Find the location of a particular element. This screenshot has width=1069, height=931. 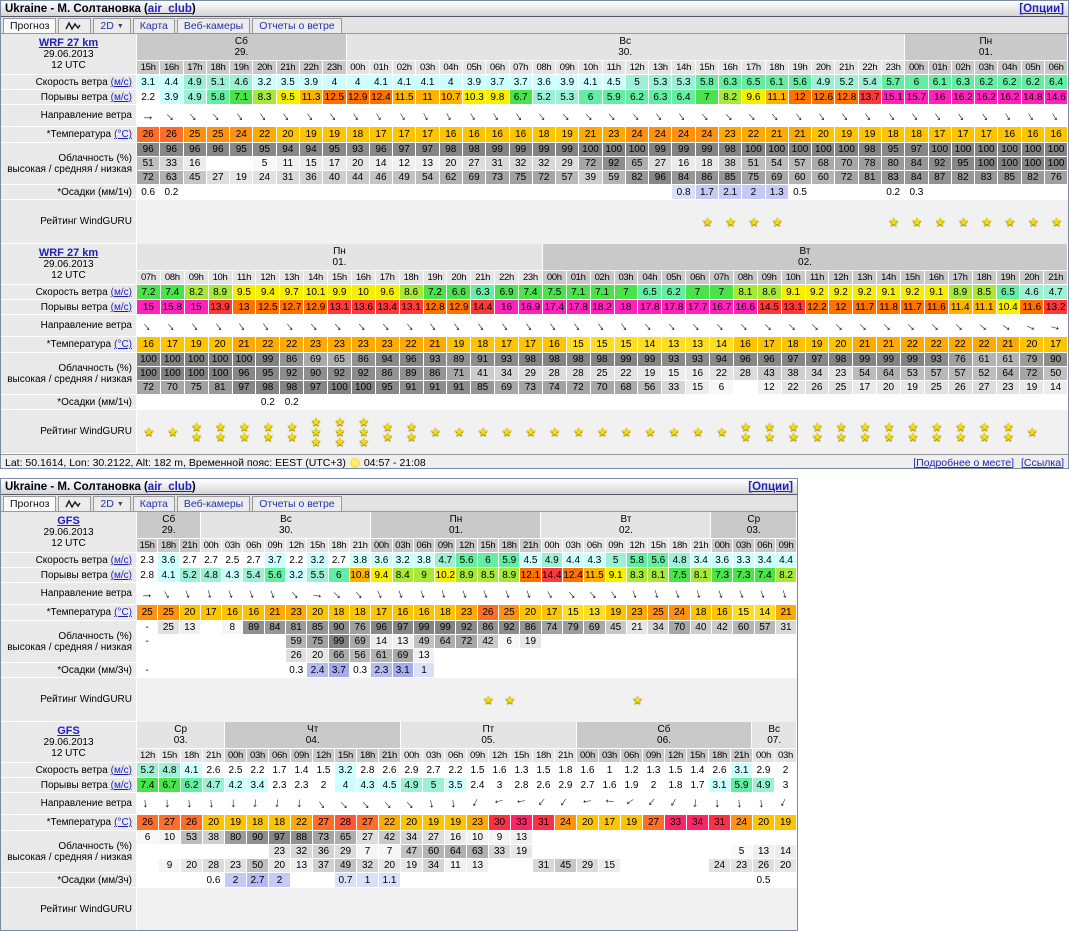

precip-cell: 0.2 is located at coordinates (172, 192).